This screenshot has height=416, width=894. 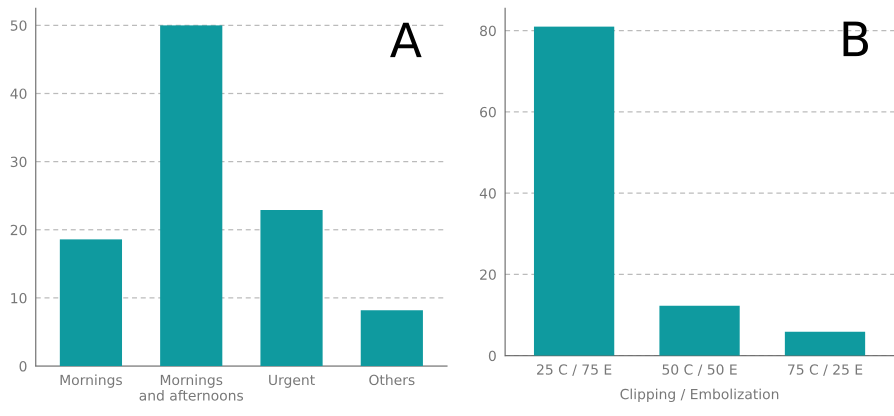 What do you see at coordinates (18, 25) in the screenshot?
I see `y-tick-label: 50` at bounding box center [18, 25].